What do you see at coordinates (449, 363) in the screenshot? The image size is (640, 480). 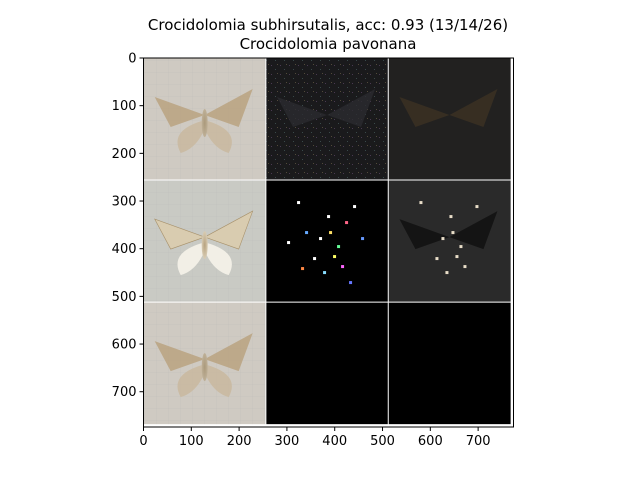 I see `tile-blank-r2c2` at bounding box center [449, 363].